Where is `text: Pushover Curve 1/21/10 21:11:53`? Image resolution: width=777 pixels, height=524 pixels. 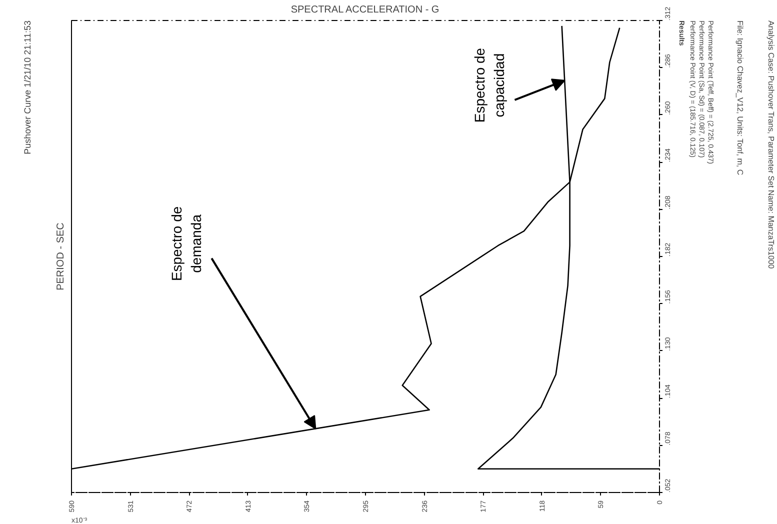
text: Pushover Curve 1/21/10 21:11:53 is located at coordinates (27, 87).